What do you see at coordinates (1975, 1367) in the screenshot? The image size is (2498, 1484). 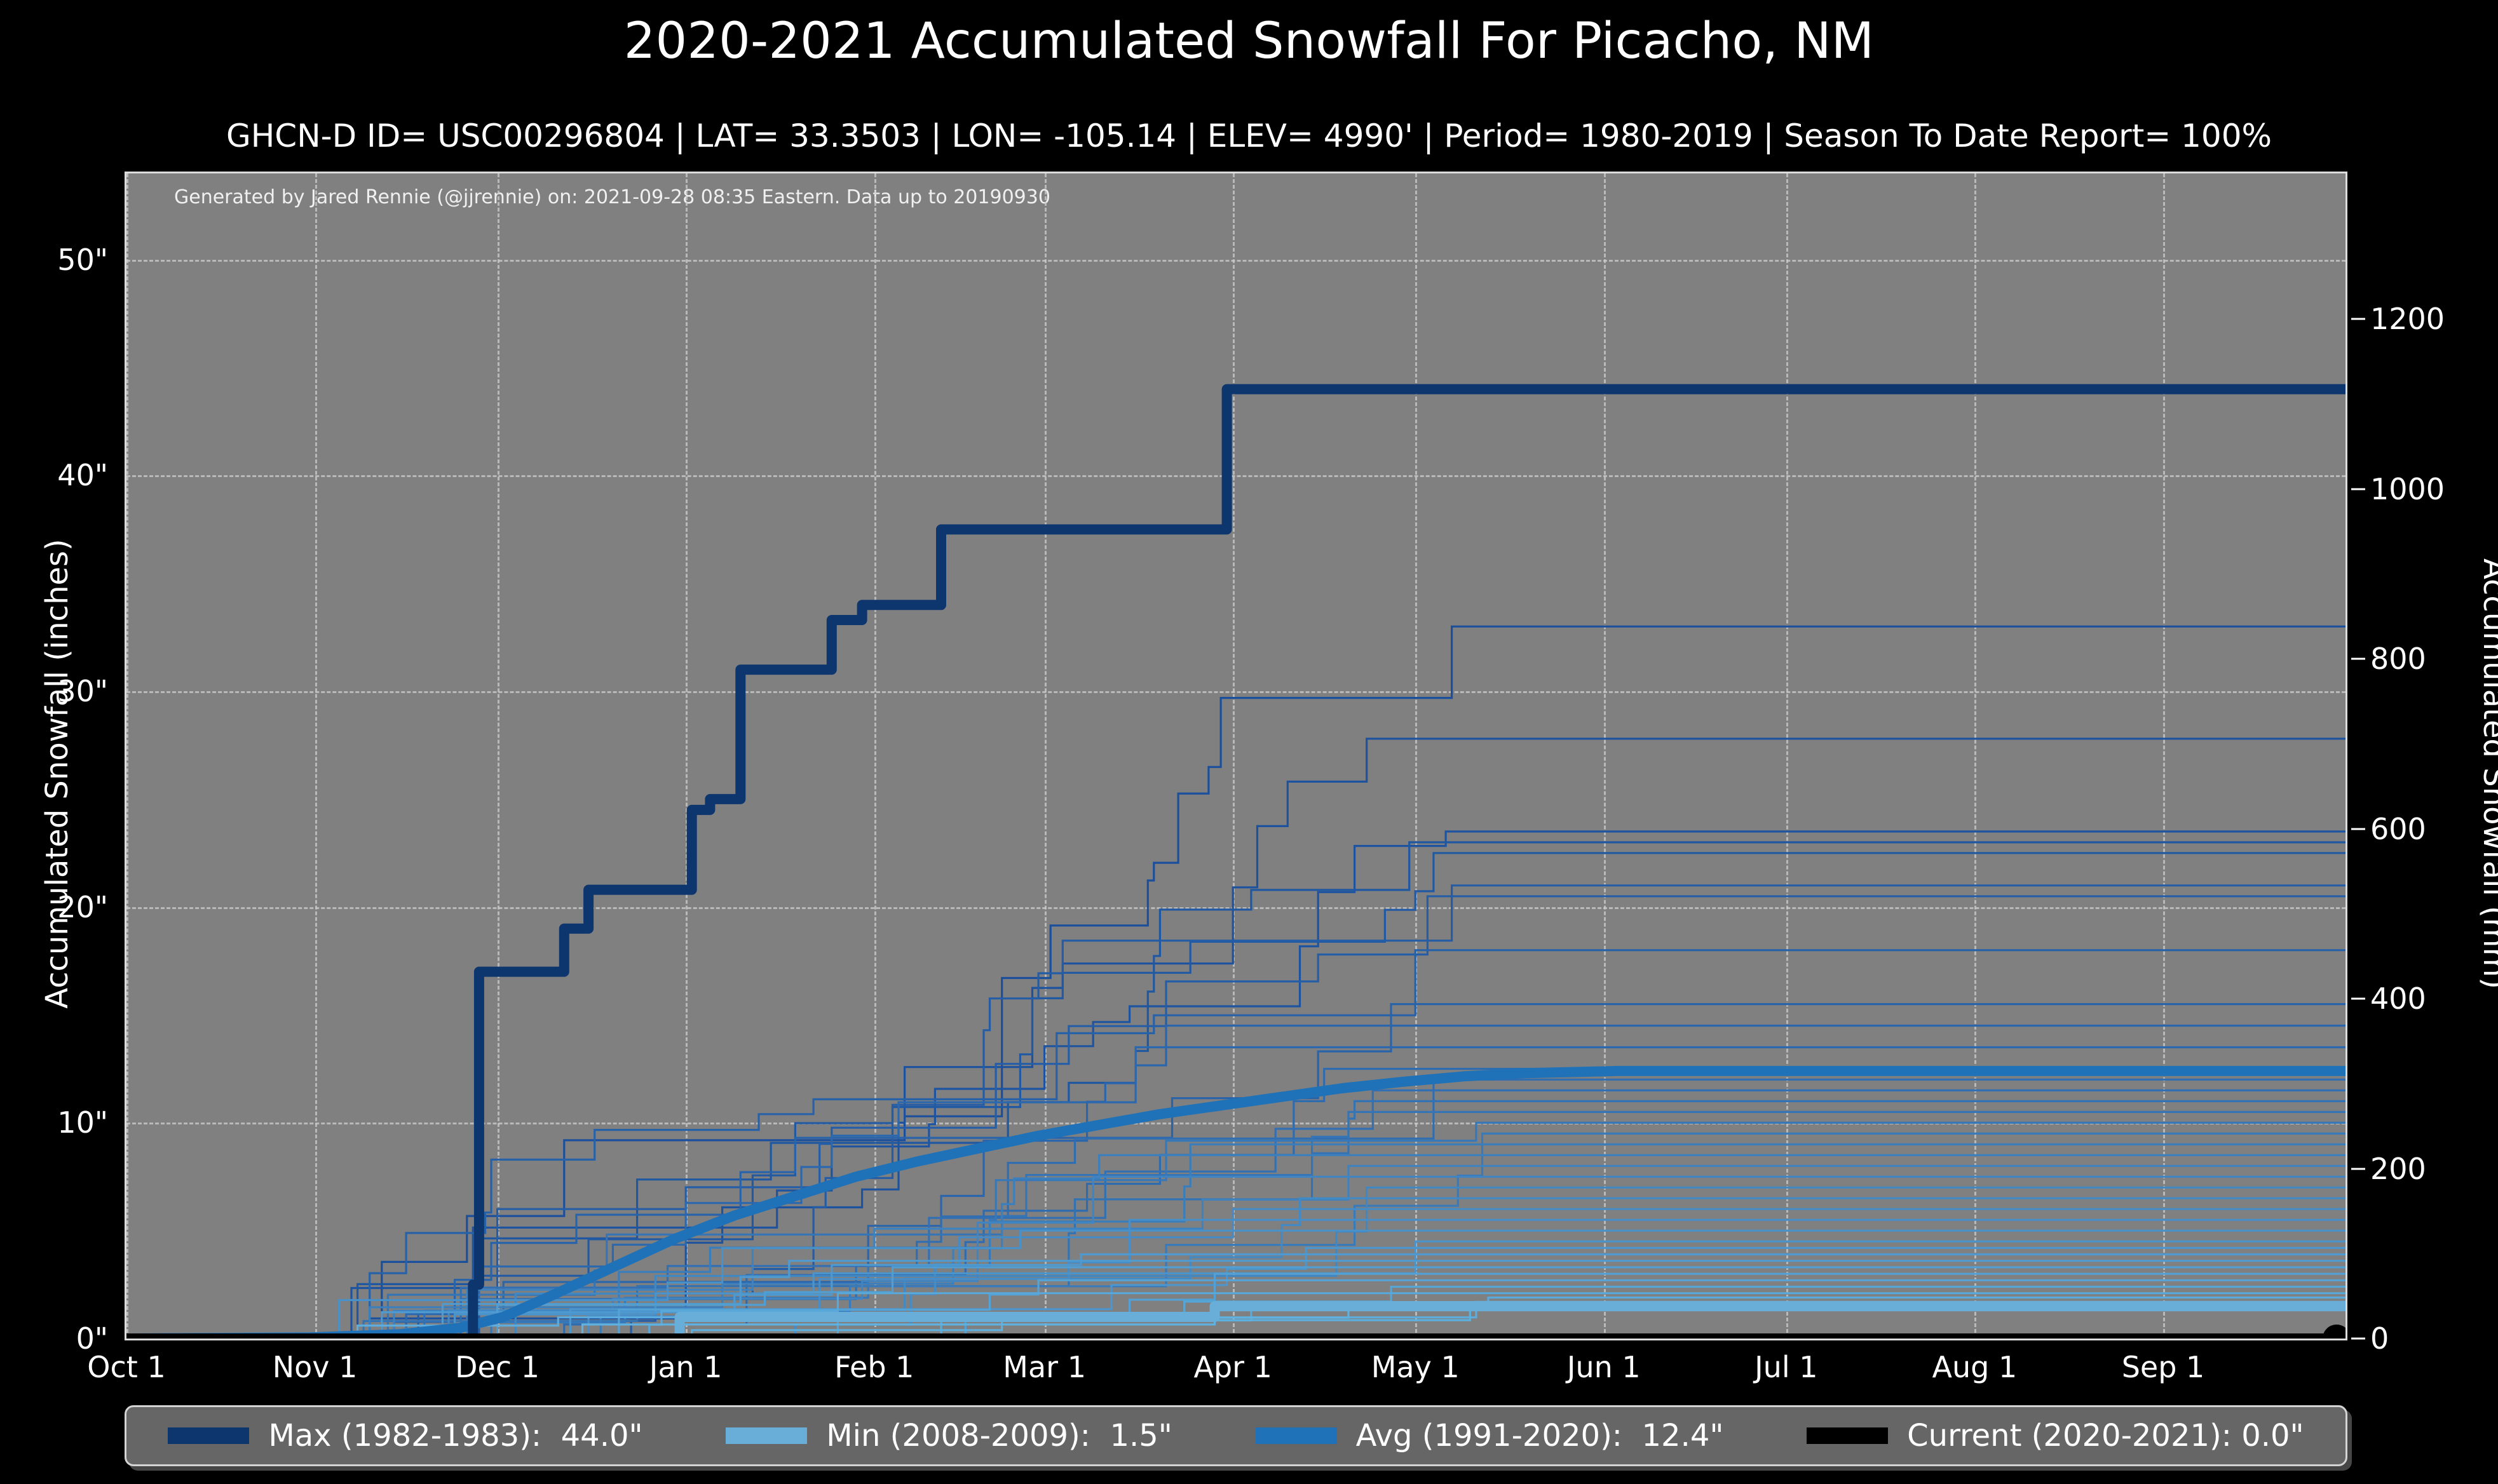 I see `x-tick-label: Aug 1` at bounding box center [1975, 1367].